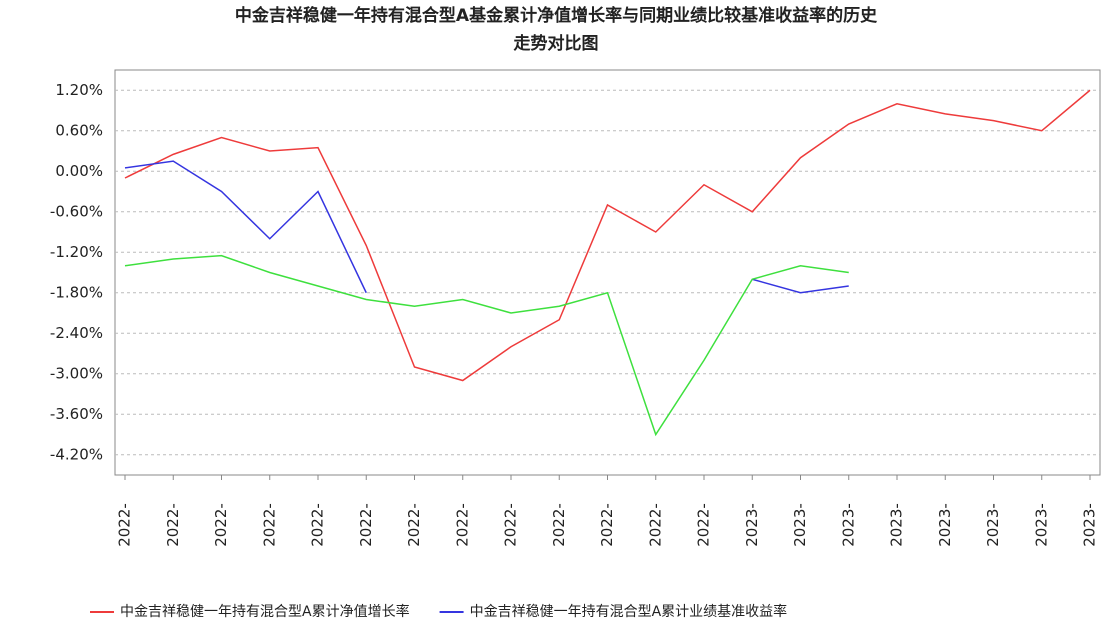 The image size is (1112, 630). Describe the element at coordinates (76, 454) in the screenshot. I see `y-tick-label: -4.20%` at that location.